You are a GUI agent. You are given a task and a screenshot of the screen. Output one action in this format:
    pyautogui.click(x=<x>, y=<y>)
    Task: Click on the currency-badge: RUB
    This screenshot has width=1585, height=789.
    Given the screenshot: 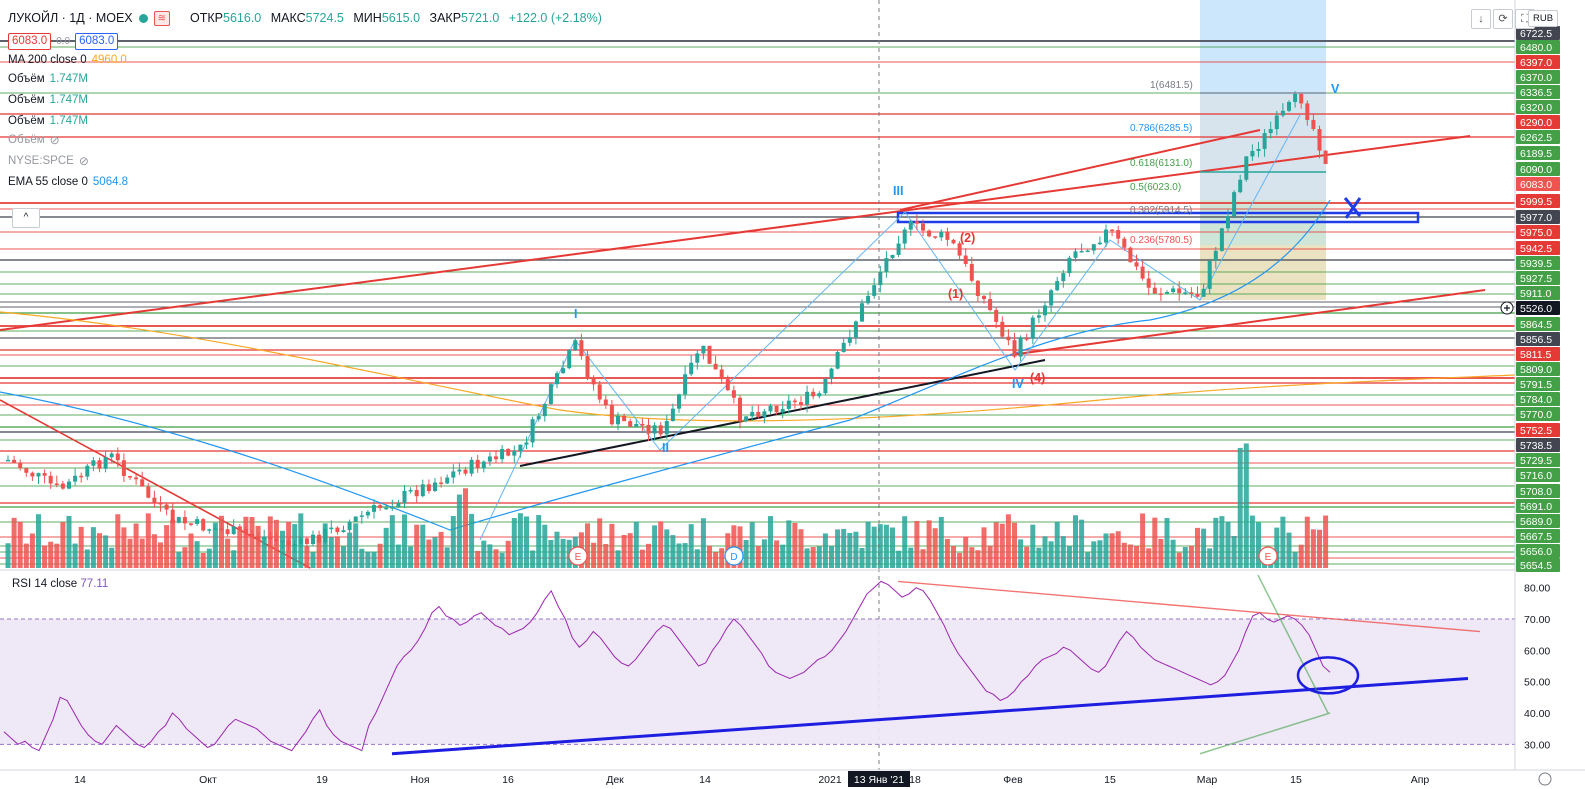 What is the action you would take?
    pyautogui.click(x=1543, y=18)
    